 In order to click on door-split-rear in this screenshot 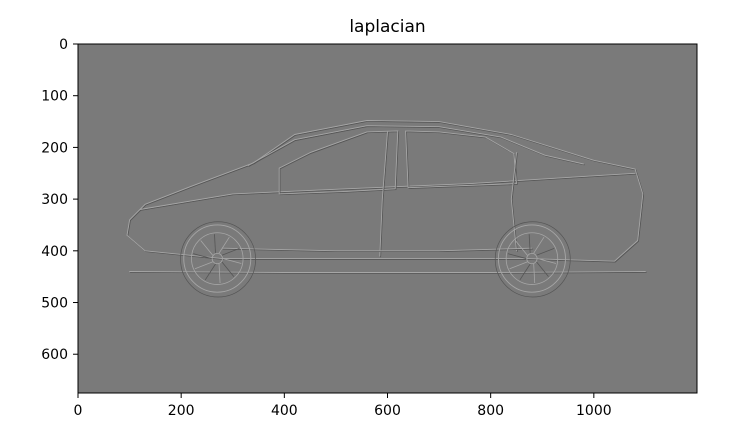, I will do `click(513, 202)`.